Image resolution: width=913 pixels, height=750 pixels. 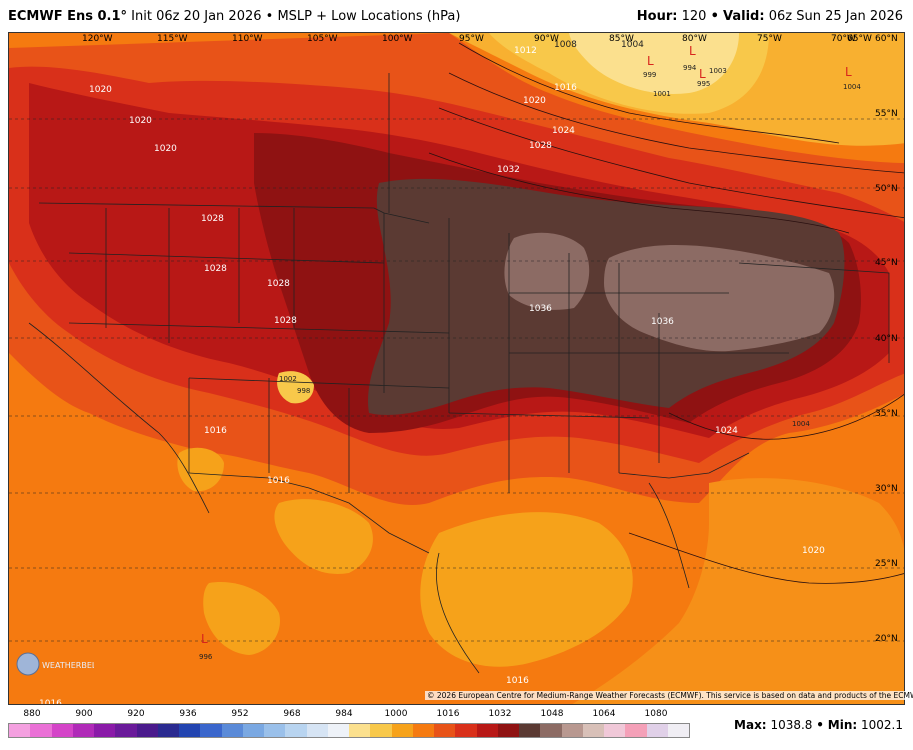 What do you see at coordinates (886, 489) in the screenshot?
I see `lat-label: 30°N` at bounding box center [886, 489].